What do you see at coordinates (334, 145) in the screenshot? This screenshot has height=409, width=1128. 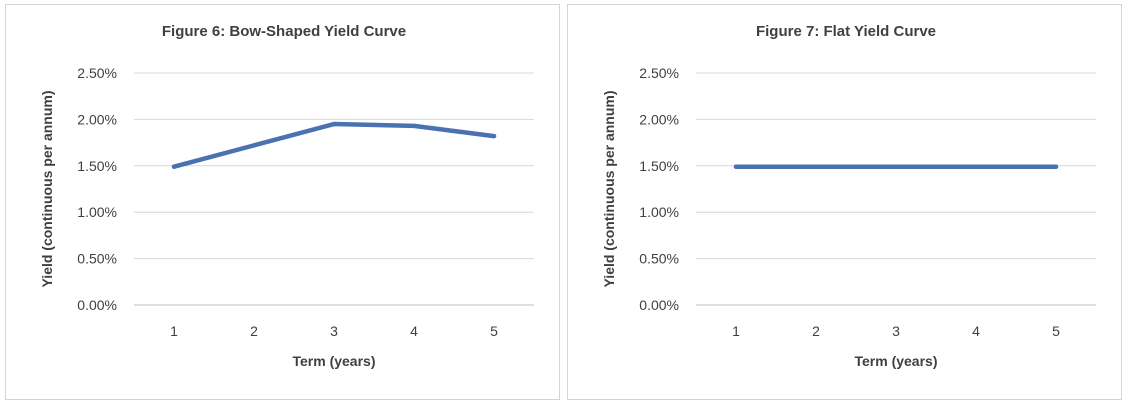 I see `series-line` at bounding box center [334, 145].